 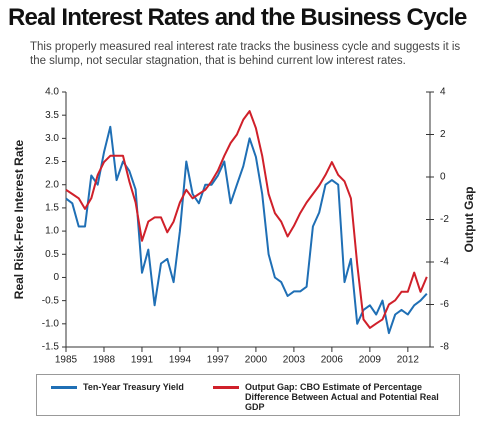 I want to click on legend-item: Ten-Year Treasury Yield, so click(x=126, y=387).